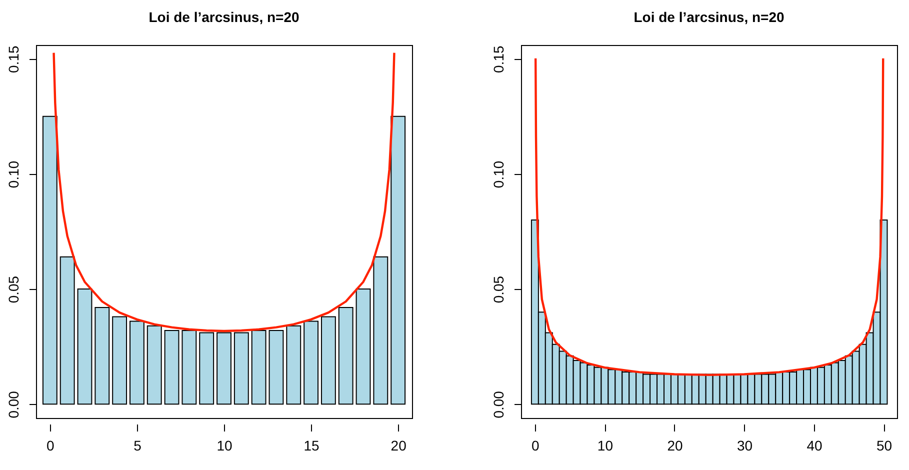  I want to click on x-tick-label: 30, so click(744, 446).